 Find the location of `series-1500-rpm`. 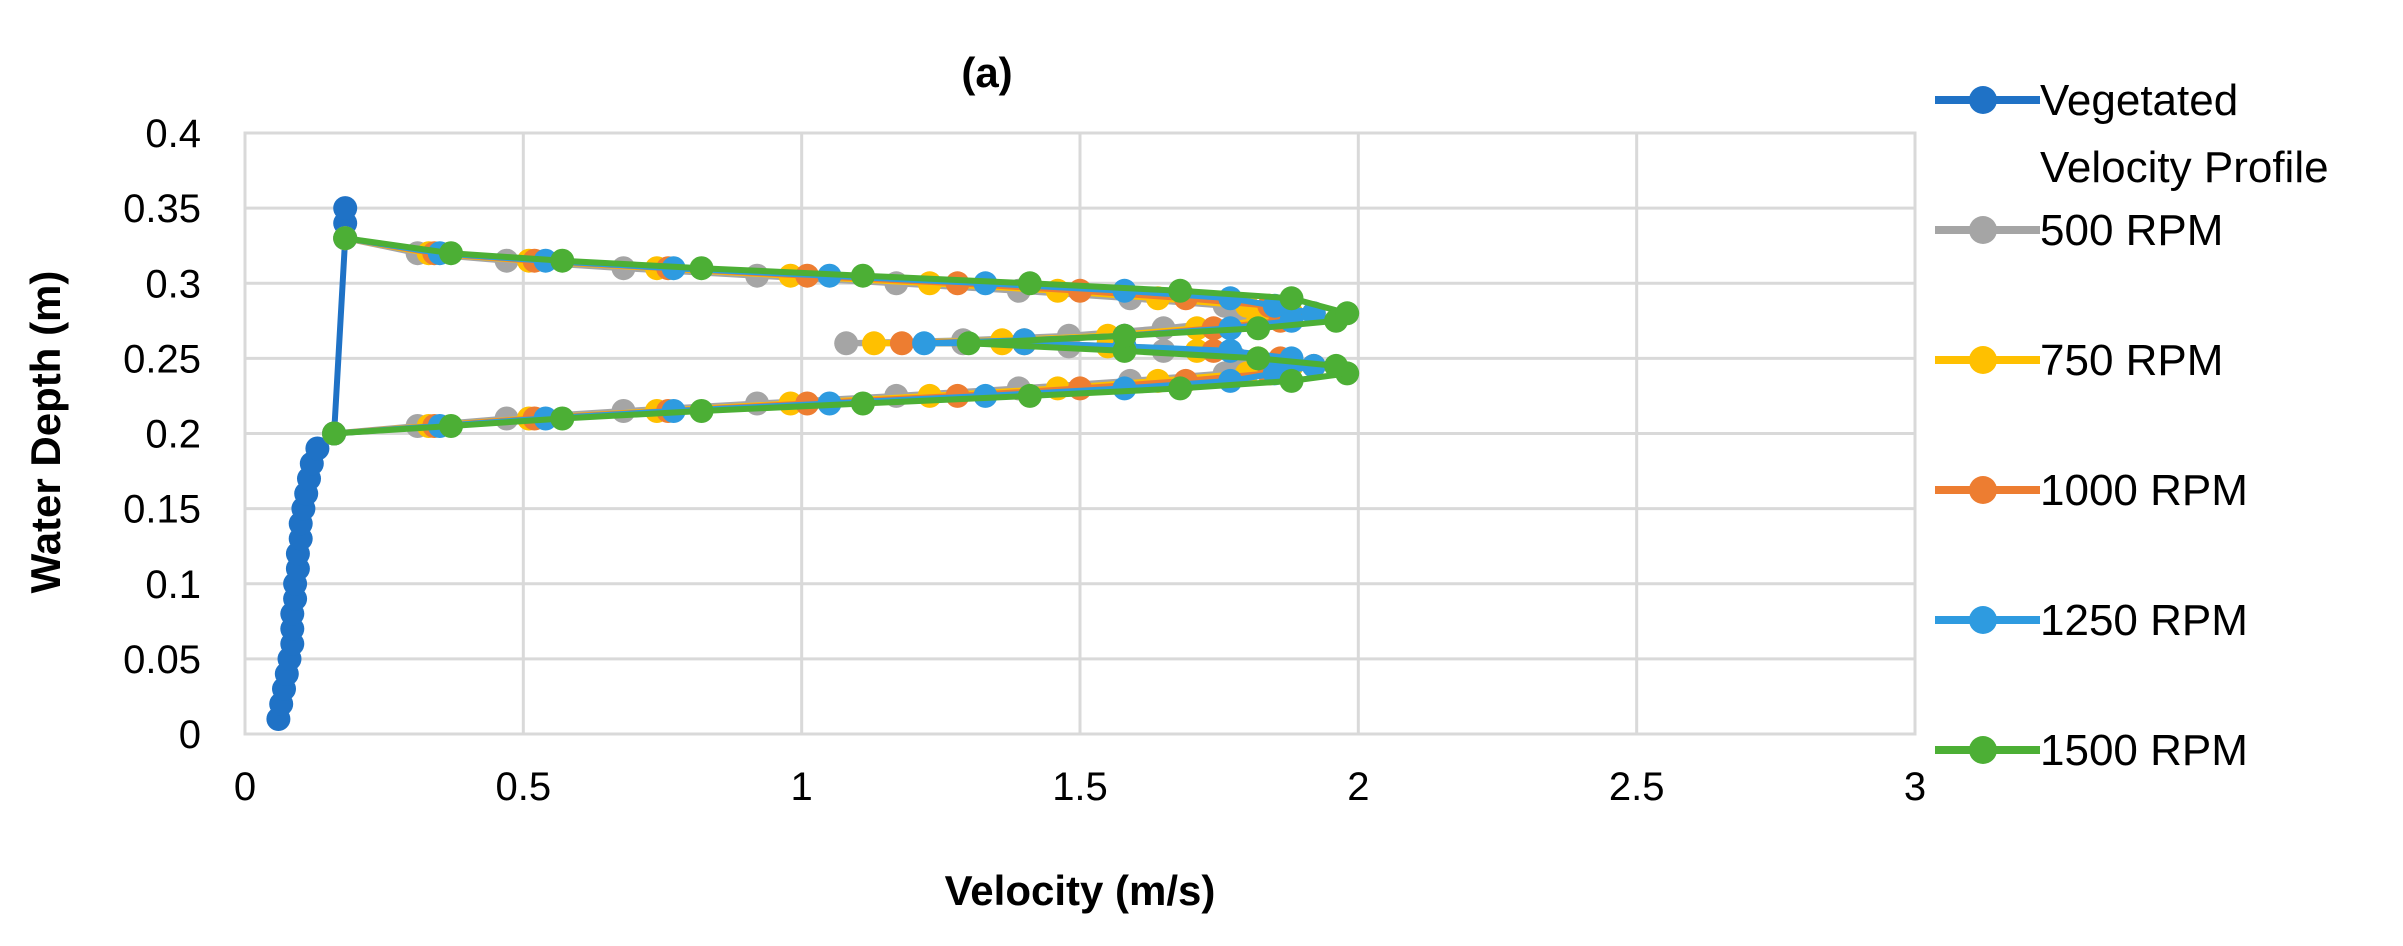

series-1500-rpm is located at coordinates (841, 336).